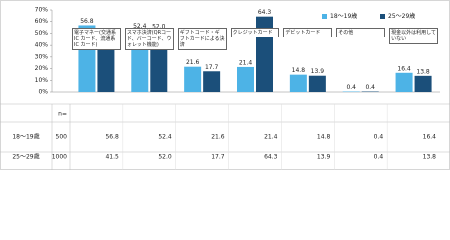 The width and height of the screenshot is (450, 240). I want to click on x-tick-label: 電子マネー(交通系IC カード、流通系IC カード), so click(96, 39).